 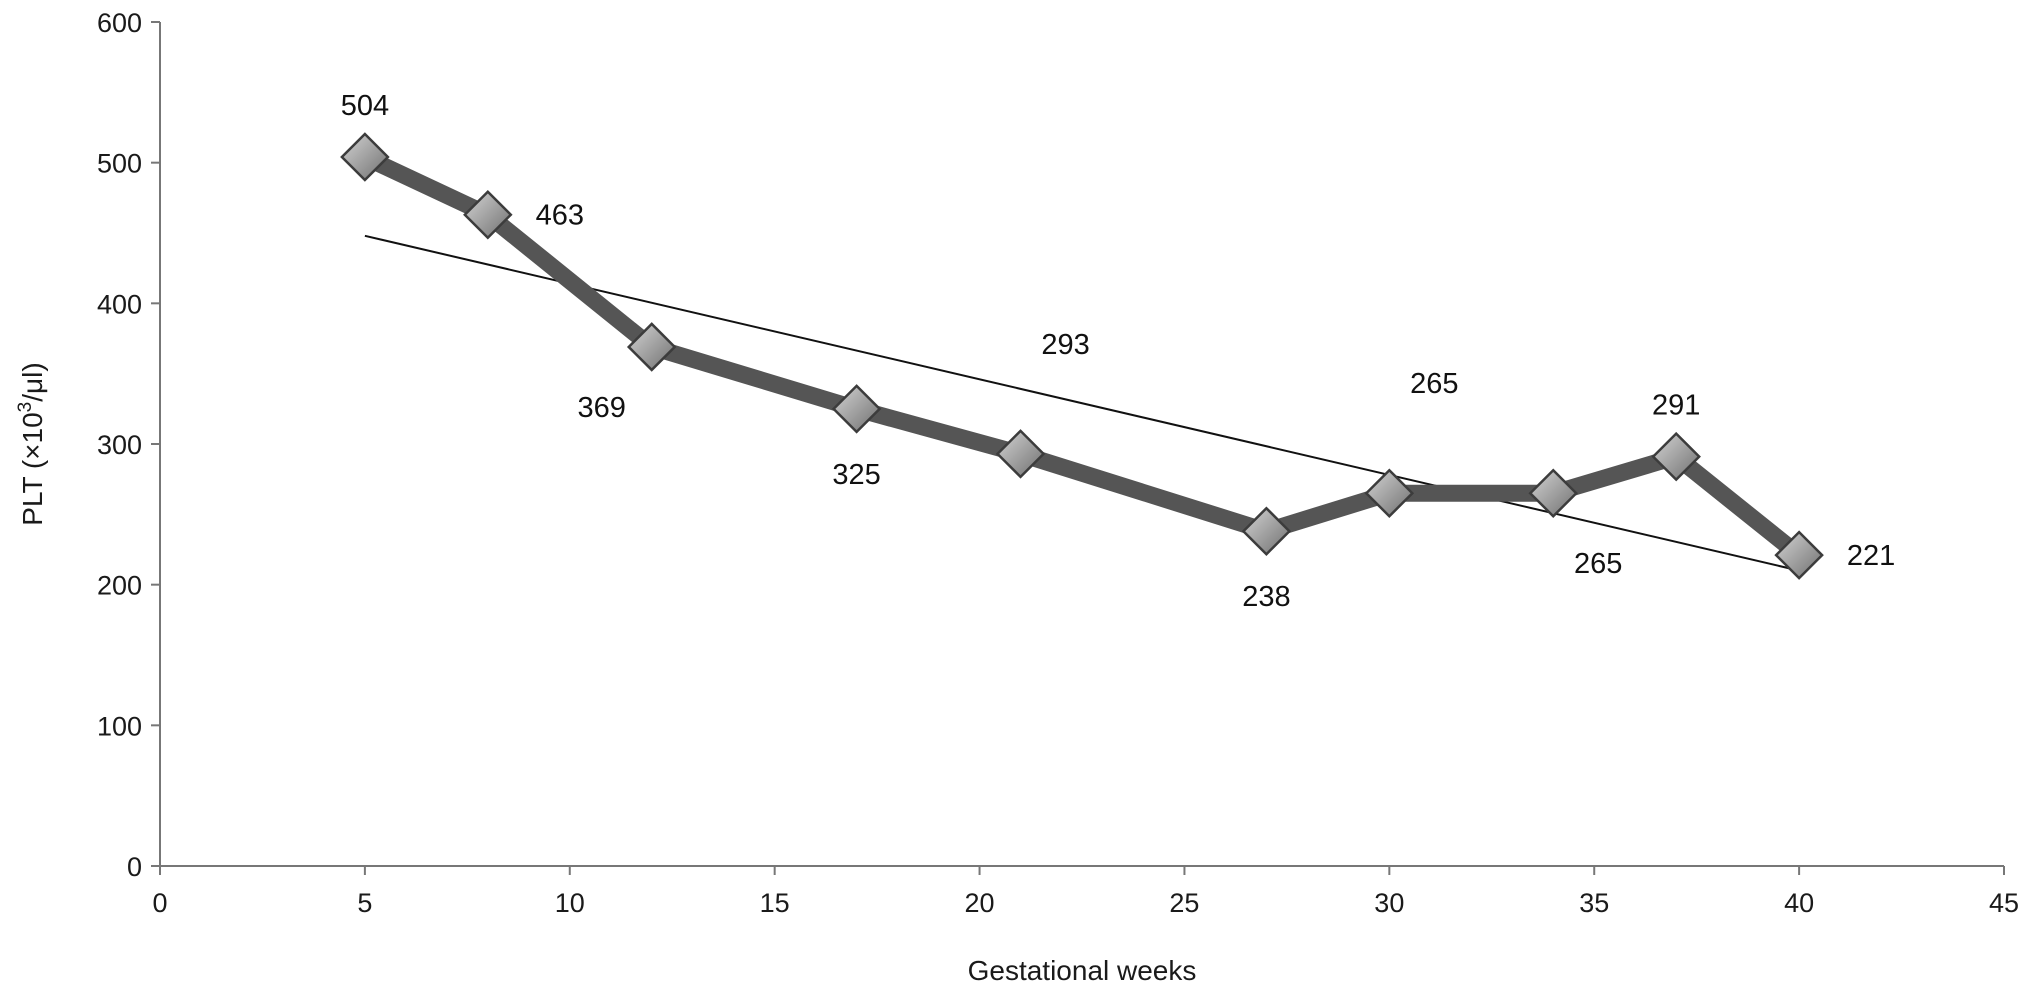 I want to click on data-label: 238, so click(x=1266, y=597).